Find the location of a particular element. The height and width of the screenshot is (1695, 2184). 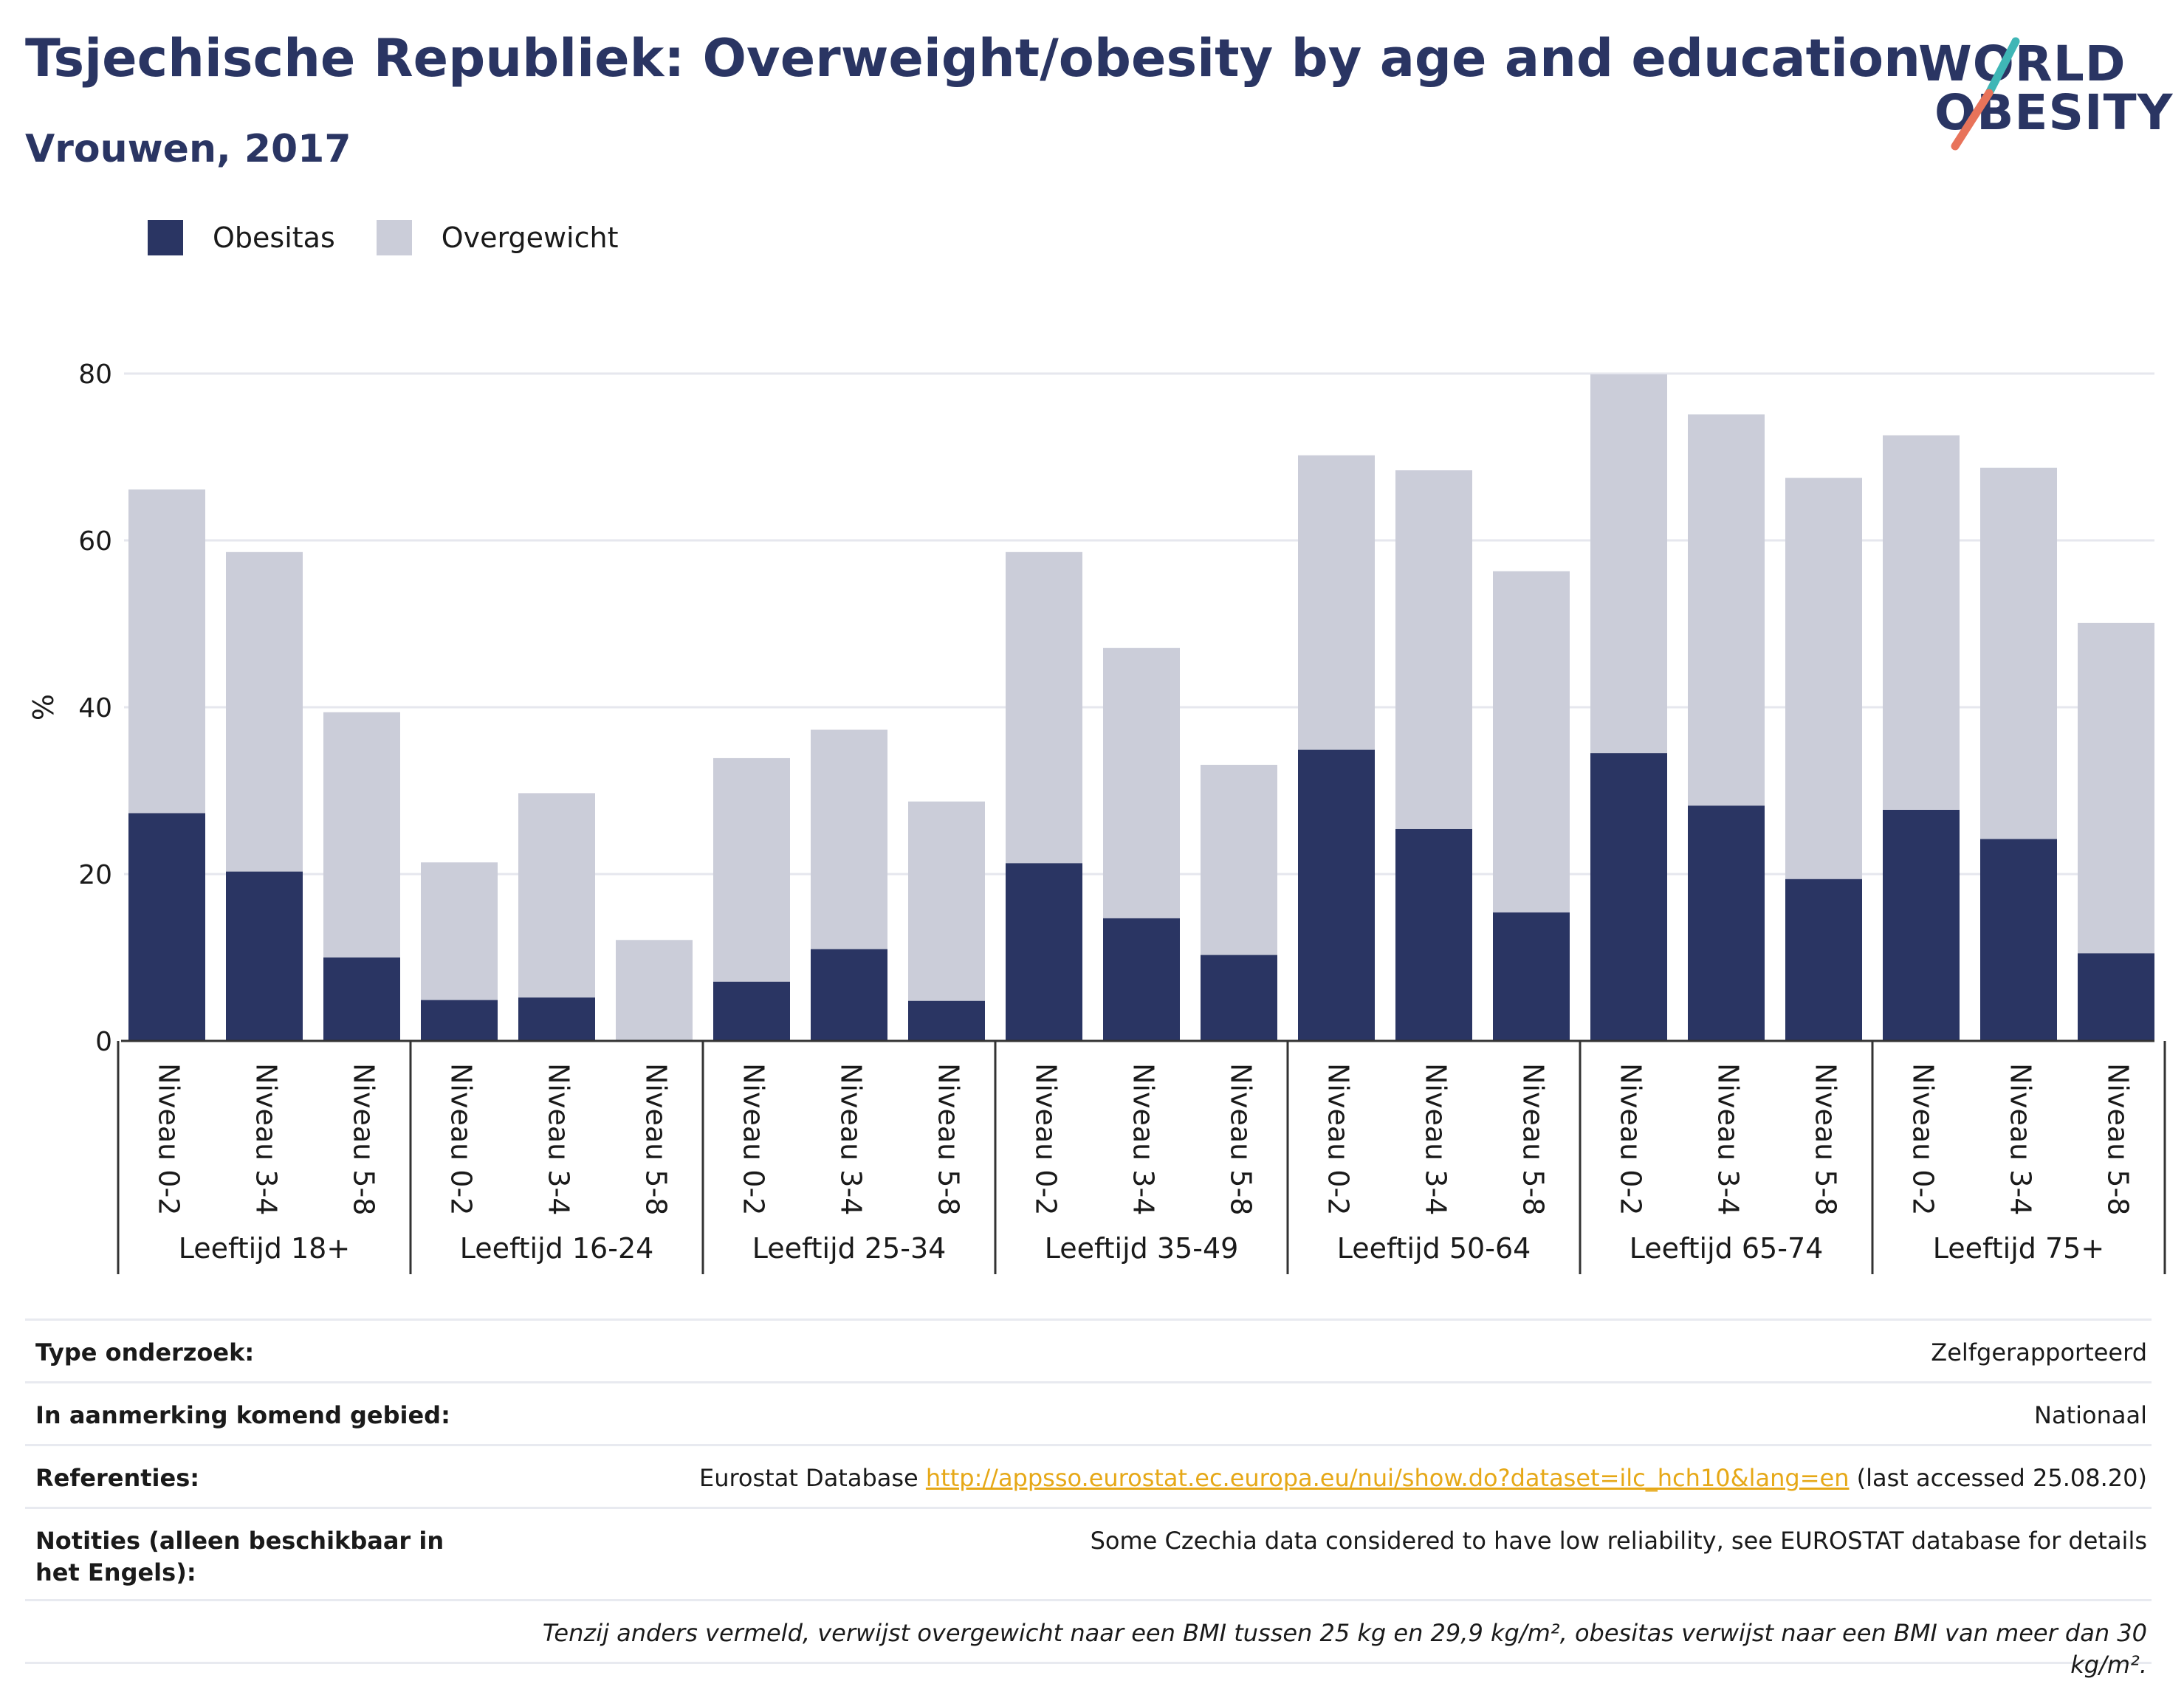

legend-item-overweight: Overgewicht is located at coordinates (498, 237).